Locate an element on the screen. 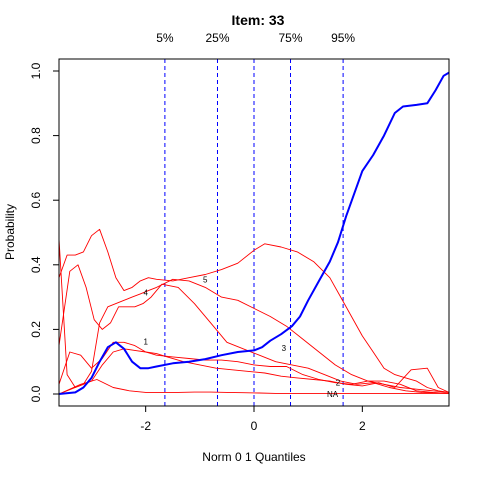  x-tick-label: -2 is located at coordinates (145, 426).